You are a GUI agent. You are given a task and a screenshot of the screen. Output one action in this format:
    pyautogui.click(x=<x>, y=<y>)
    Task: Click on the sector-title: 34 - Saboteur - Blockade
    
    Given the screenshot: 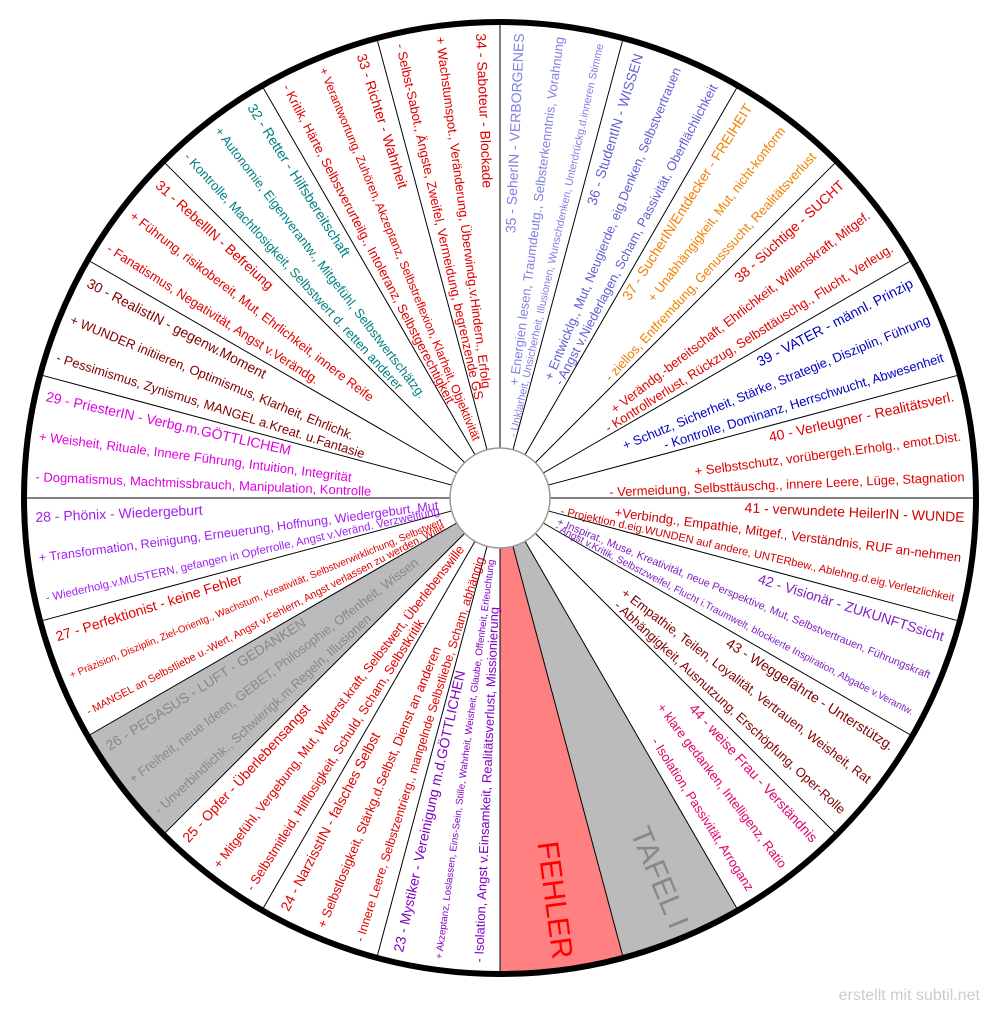 What is the action you would take?
    pyautogui.click(x=484, y=111)
    